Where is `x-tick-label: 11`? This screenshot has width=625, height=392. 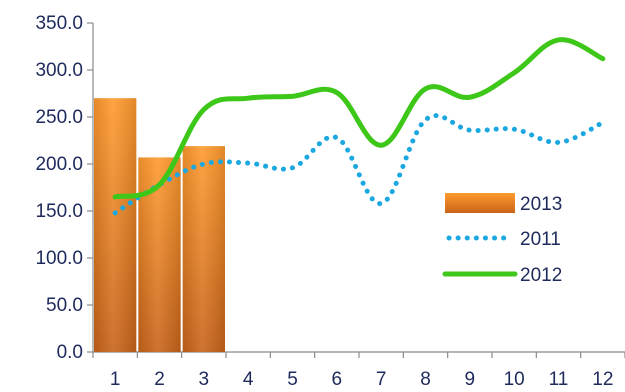 x-tick-label: 11 is located at coordinates (559, 379).